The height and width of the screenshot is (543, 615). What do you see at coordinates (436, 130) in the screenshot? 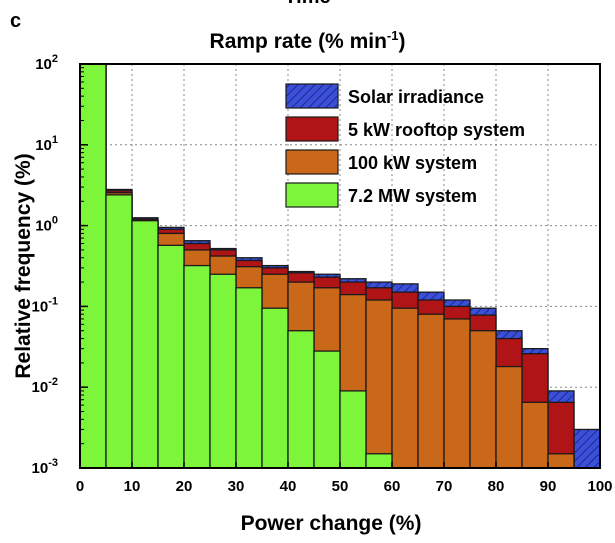
I see `legend-label: 5 kW rooftop system` at bounding box center [436, 130].